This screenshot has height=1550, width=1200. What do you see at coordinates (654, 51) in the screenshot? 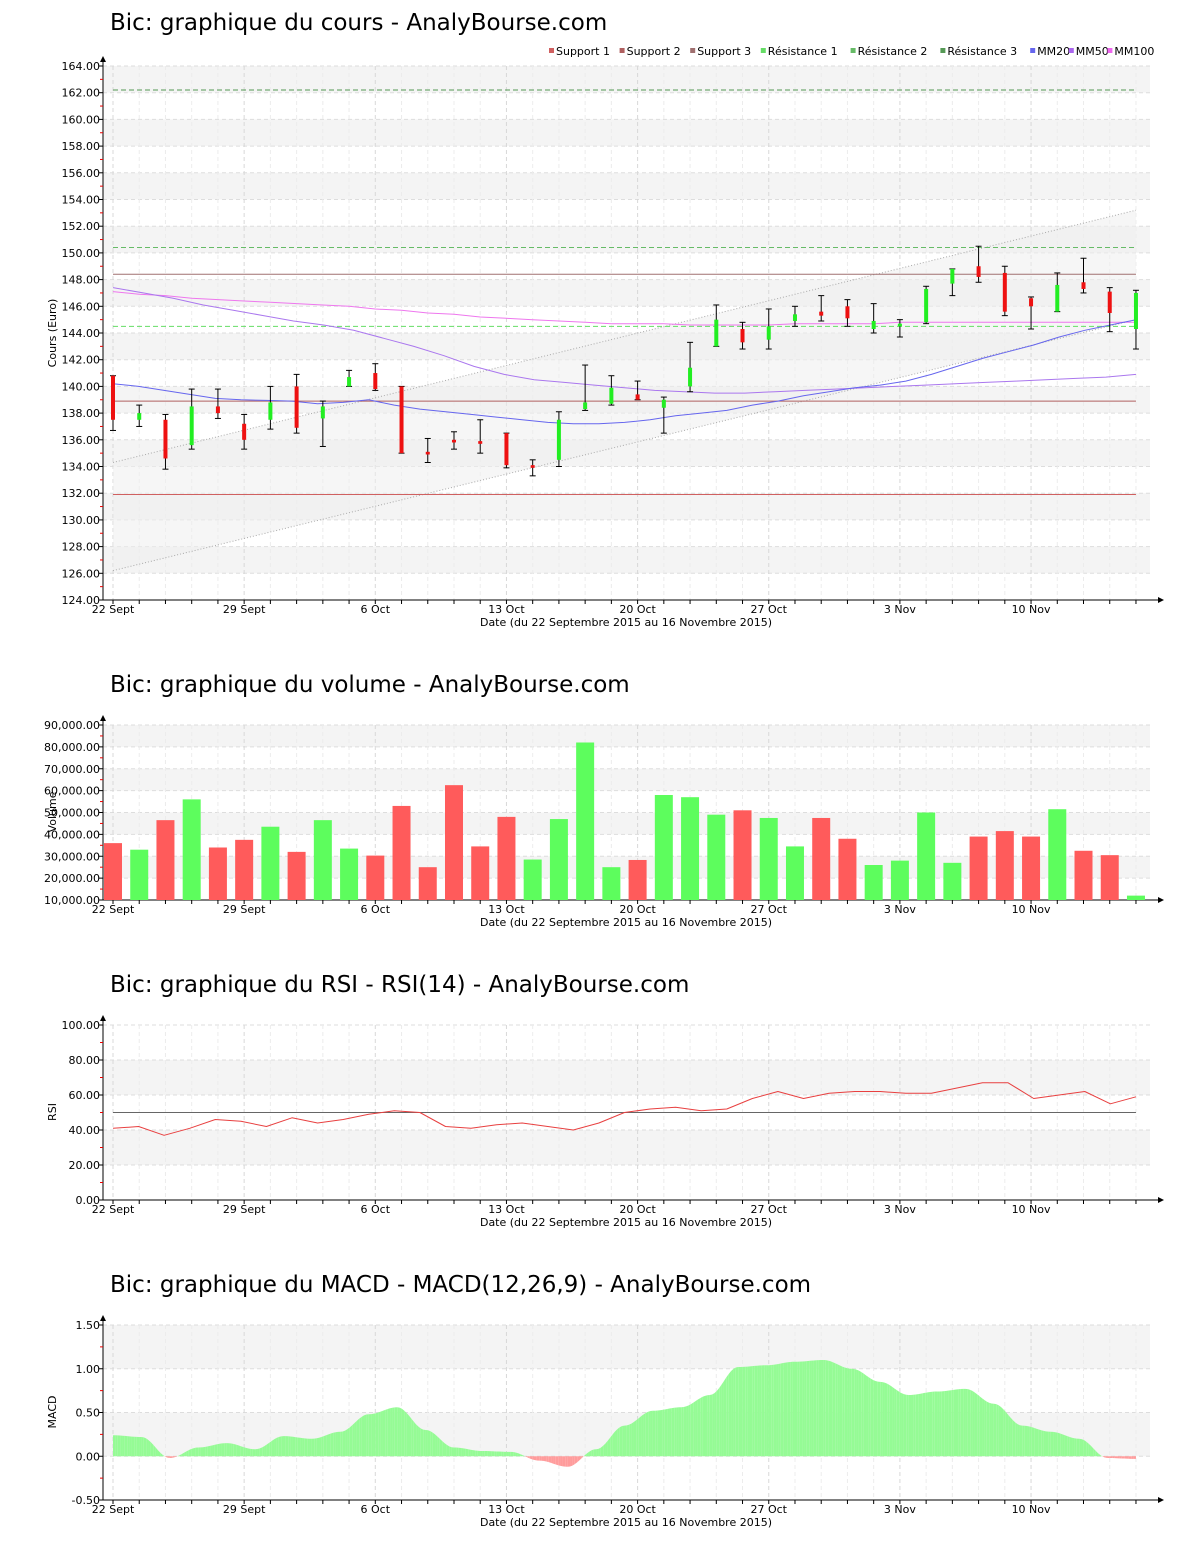
I see `svg-text: Support 2` at bounding box center [654, 51].